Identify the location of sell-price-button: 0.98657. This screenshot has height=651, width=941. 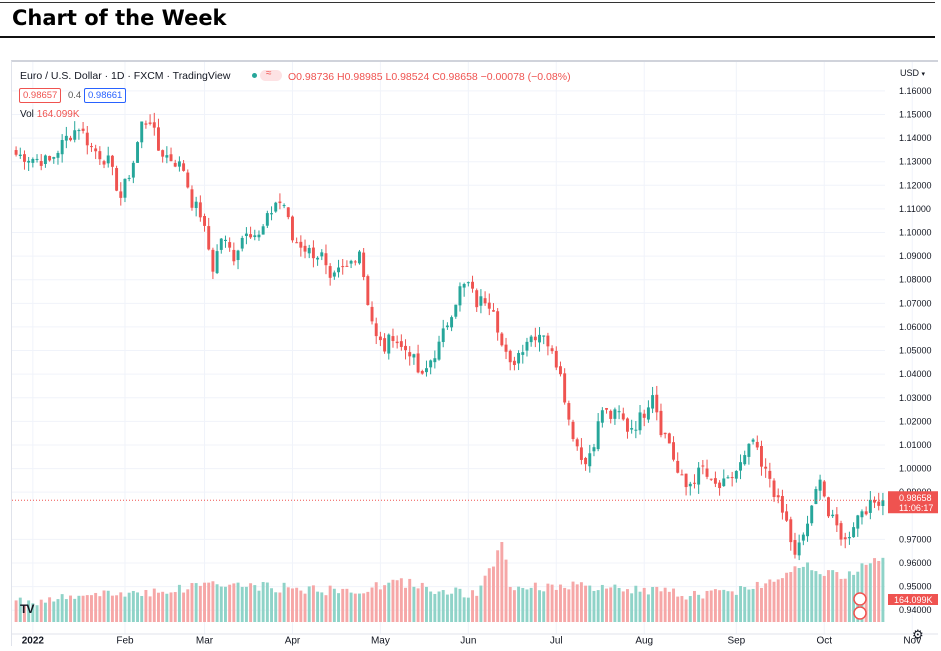
(40, 95).